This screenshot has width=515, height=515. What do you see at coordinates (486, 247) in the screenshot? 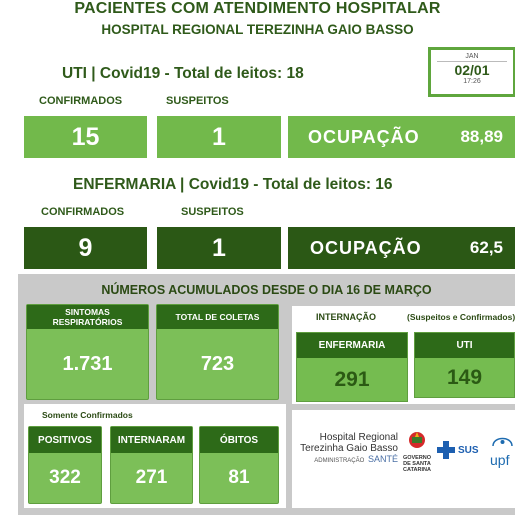
I see `enf-ocupacao-value: 62,5` at bounding box center [486, 247].